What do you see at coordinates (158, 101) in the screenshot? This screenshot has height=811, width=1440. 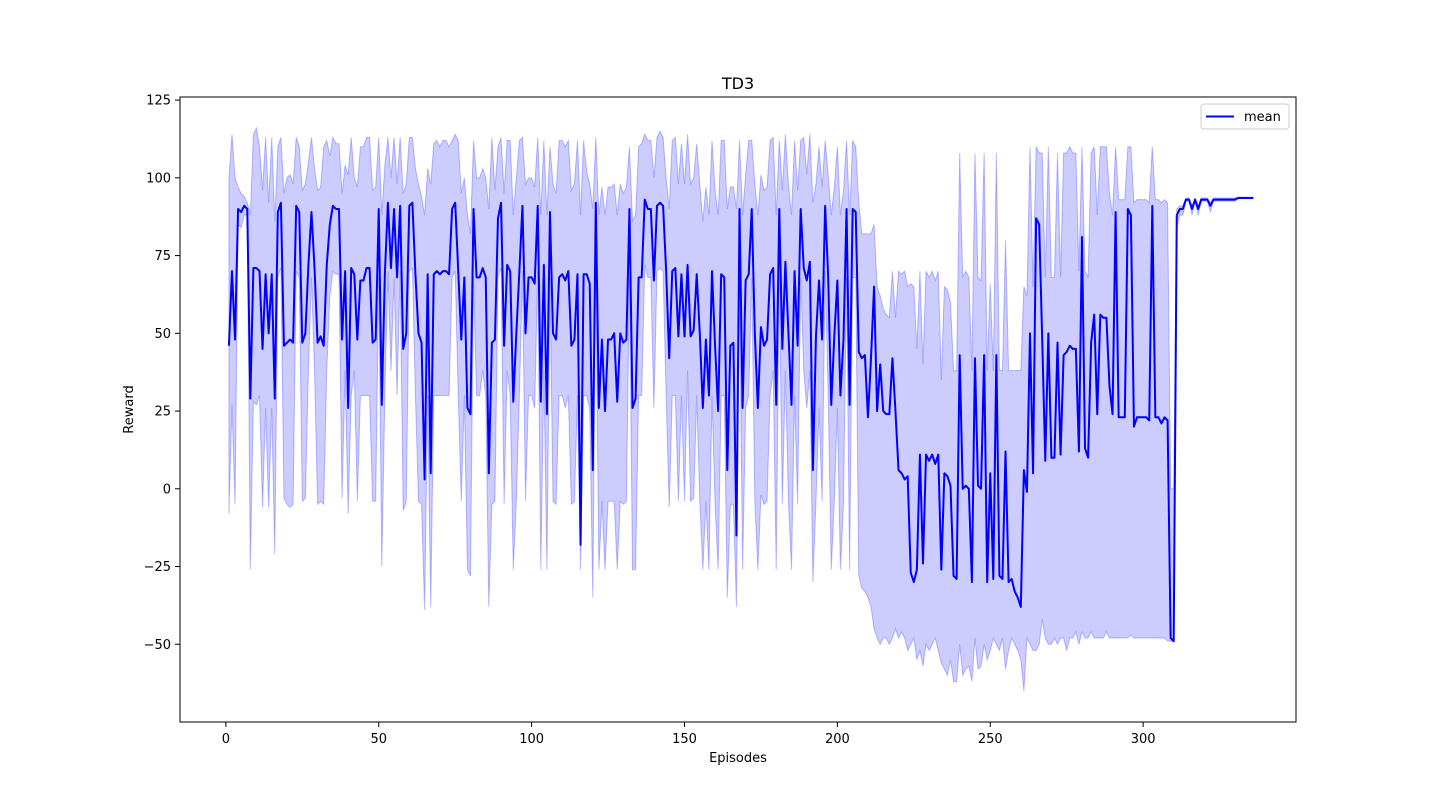 I see `y-tick-label: 125` at bounding box center [158, 101].